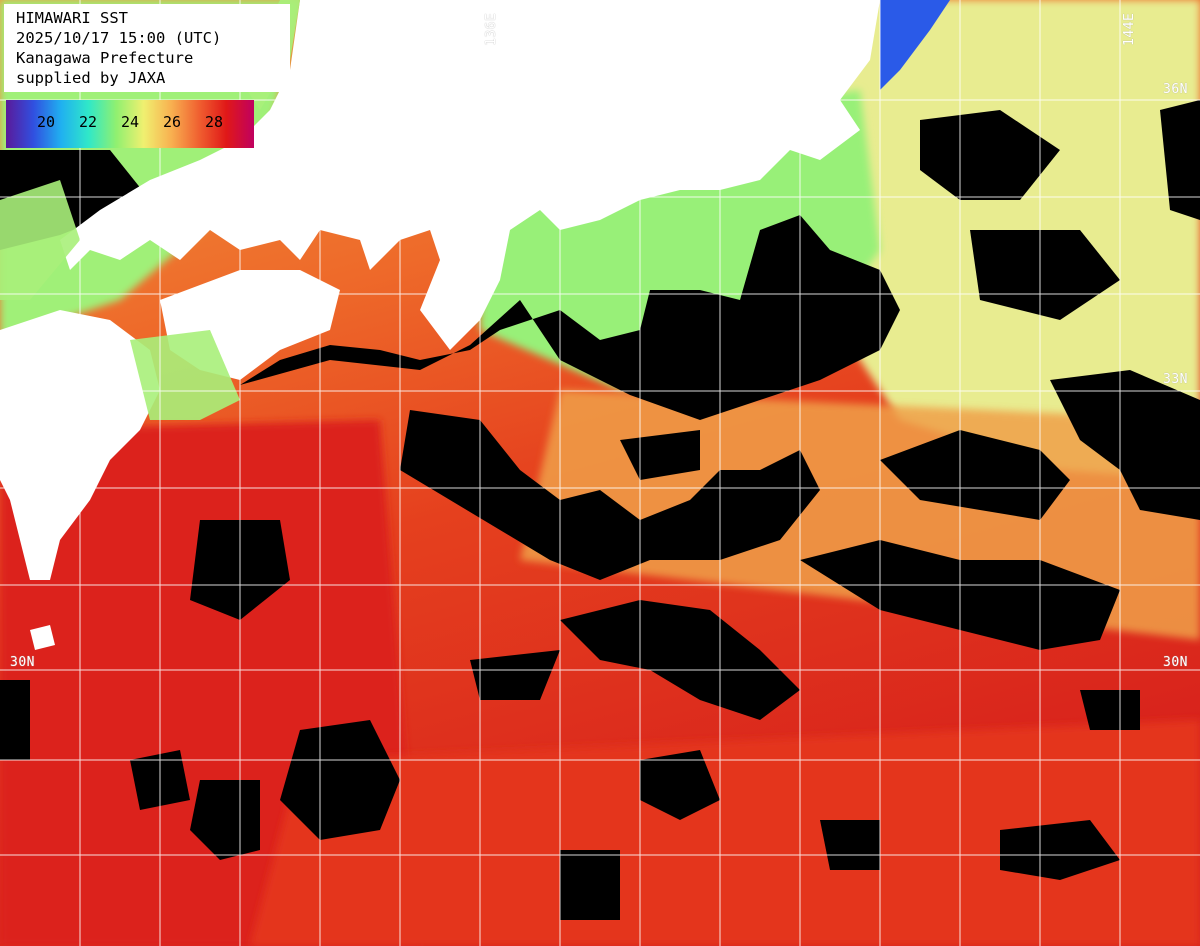 This screenshot has height=946, width=1200. What do you see at coordinates (1175, 662) in the screenshot?
I see `lat-label-30n-right: 30N` at bounding box center [1175, 662].